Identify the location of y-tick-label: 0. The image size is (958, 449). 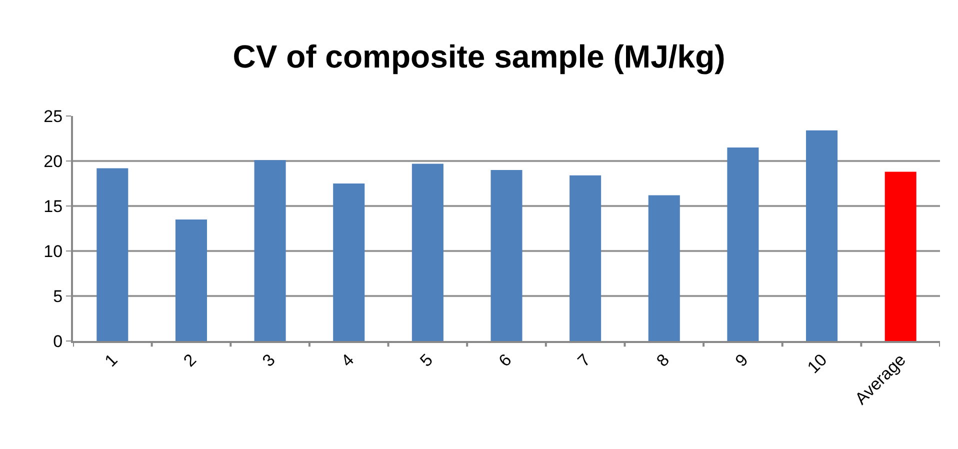
(58, 341).